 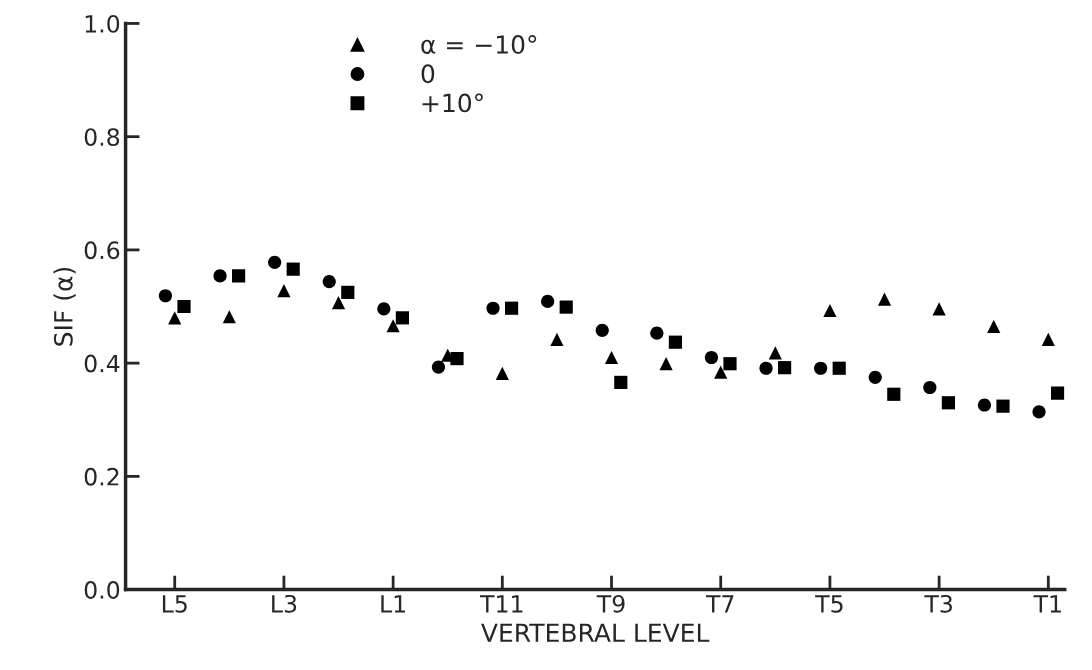 I want to click on y-tick-label: 0.6, so click(x=102, y=250).